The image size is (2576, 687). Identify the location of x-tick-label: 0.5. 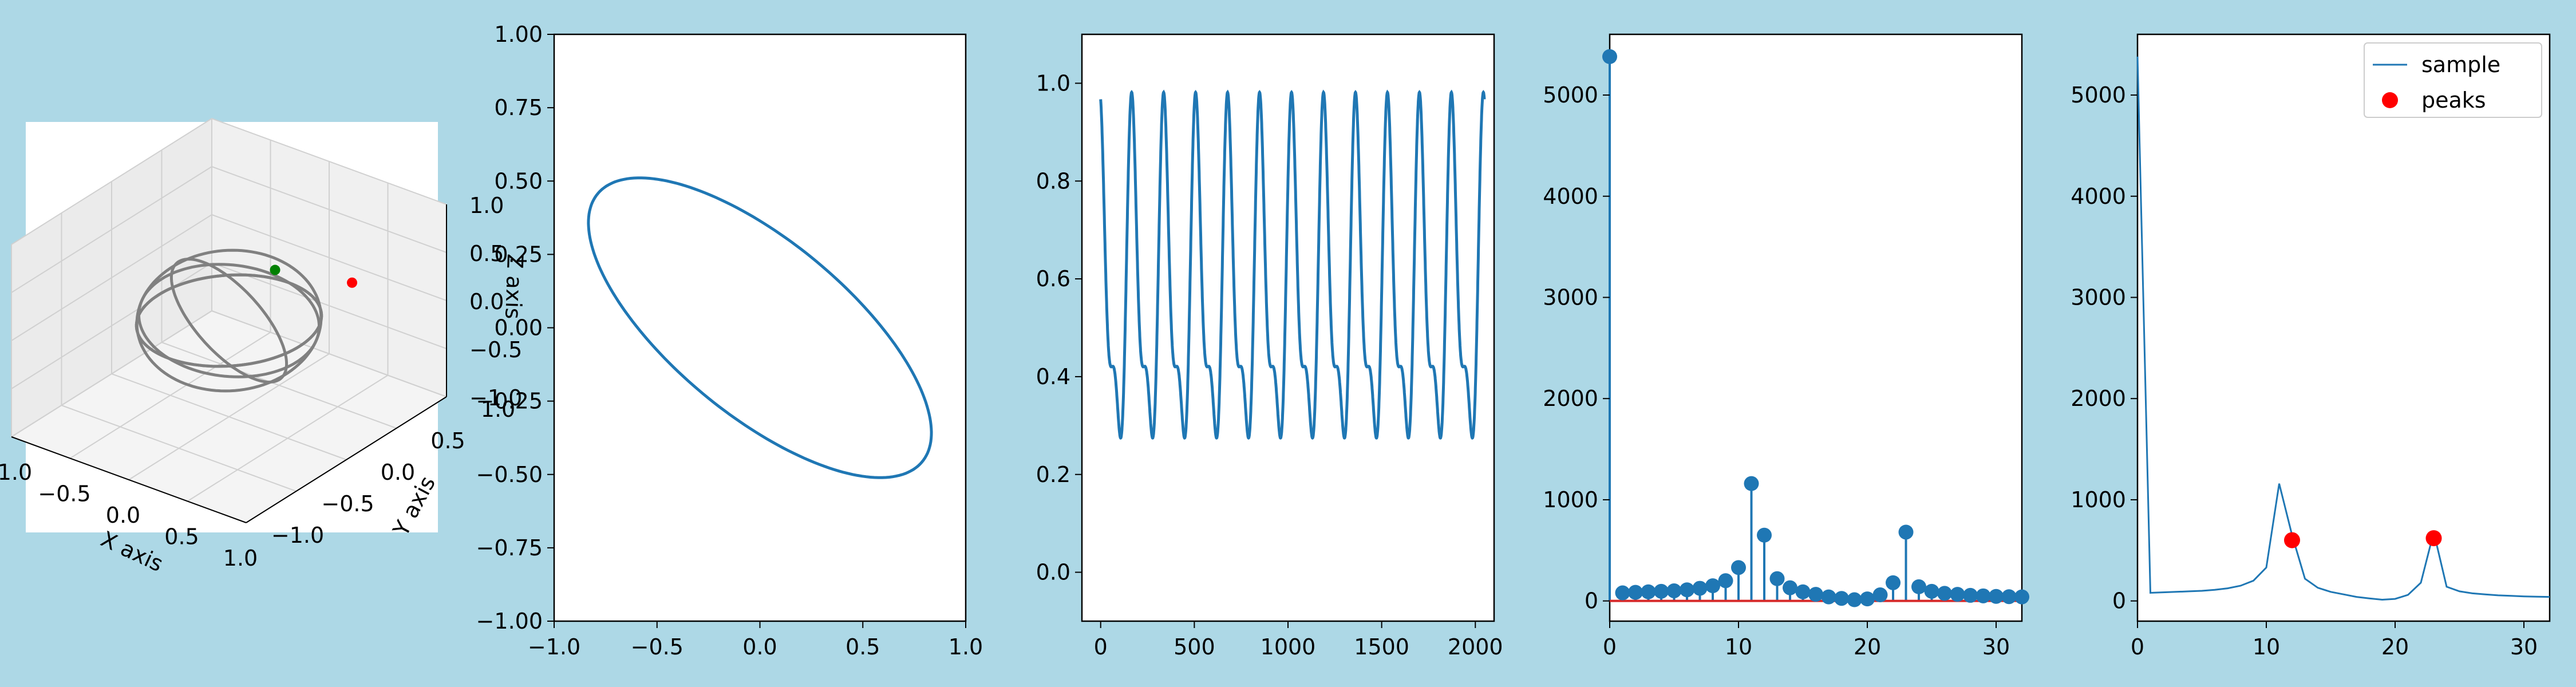
(863, 647).